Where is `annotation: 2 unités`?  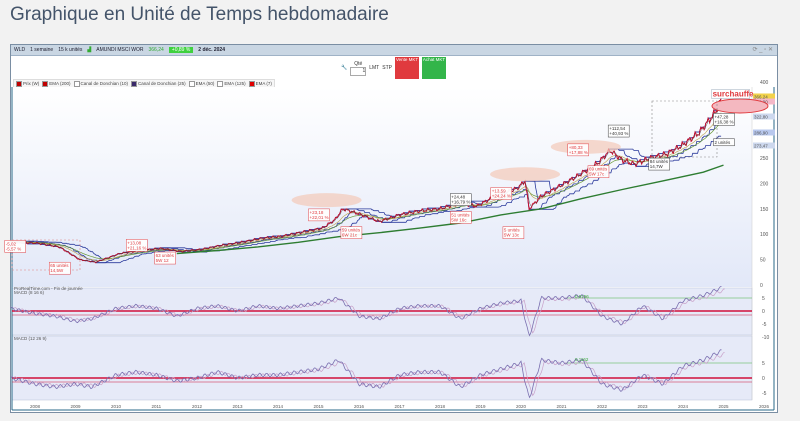 annotation: 2 unités is located at coordinates (724, 142).